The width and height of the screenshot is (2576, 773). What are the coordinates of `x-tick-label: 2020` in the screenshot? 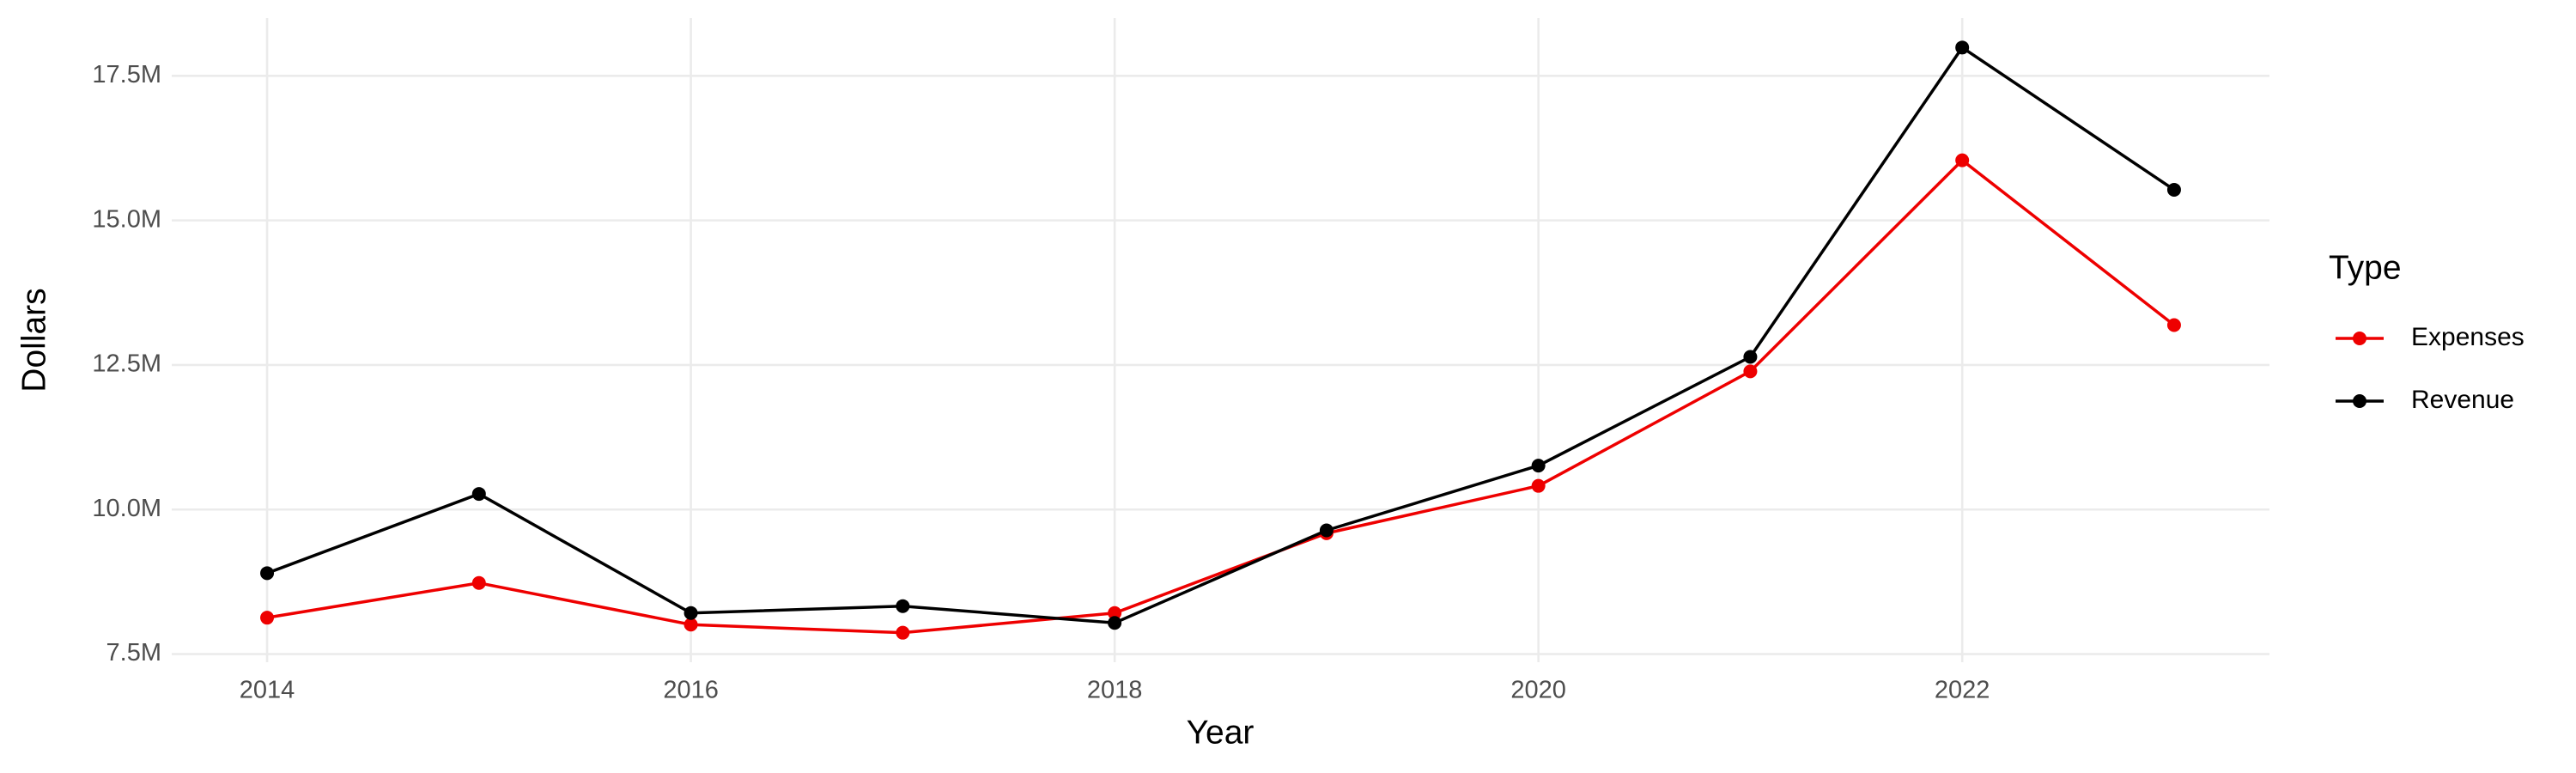 It's located at (1538, 690).